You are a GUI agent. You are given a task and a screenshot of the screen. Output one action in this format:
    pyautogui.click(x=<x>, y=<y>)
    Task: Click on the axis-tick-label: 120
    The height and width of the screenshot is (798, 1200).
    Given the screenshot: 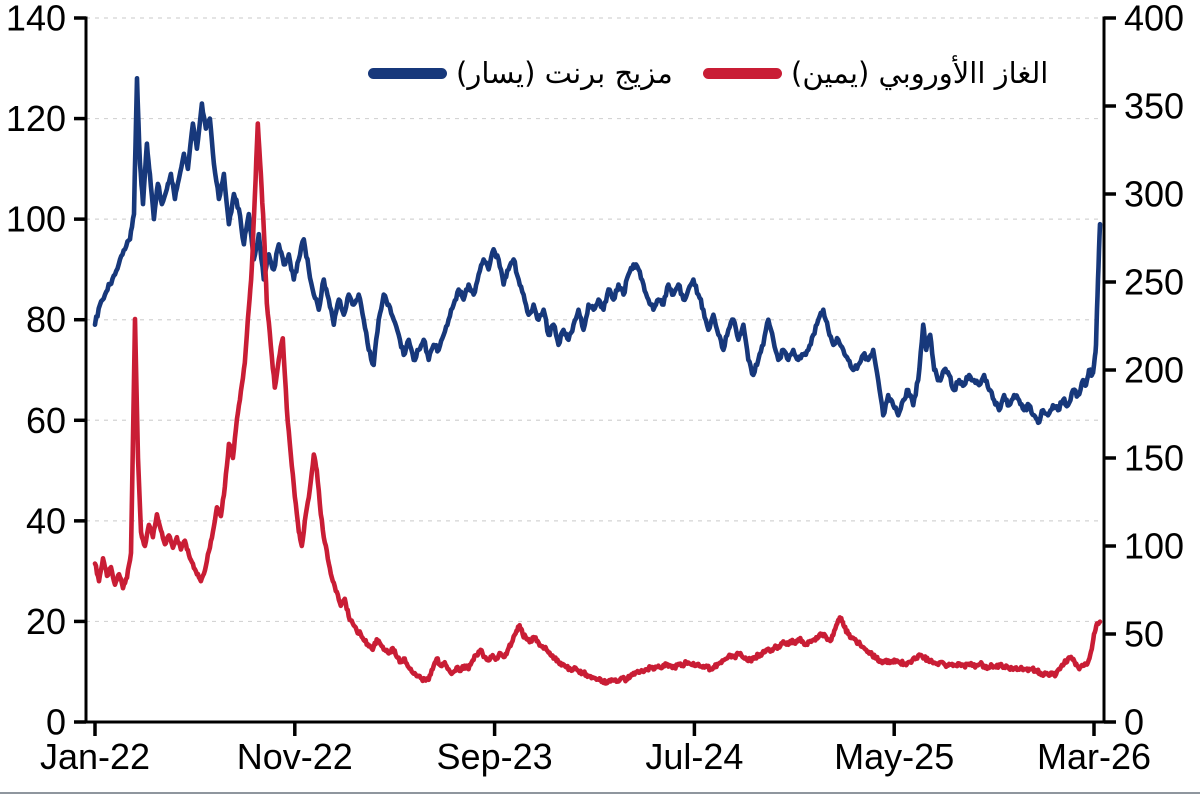 What is the action you would take?
    pyautogui.click(x=36, y=118)
    